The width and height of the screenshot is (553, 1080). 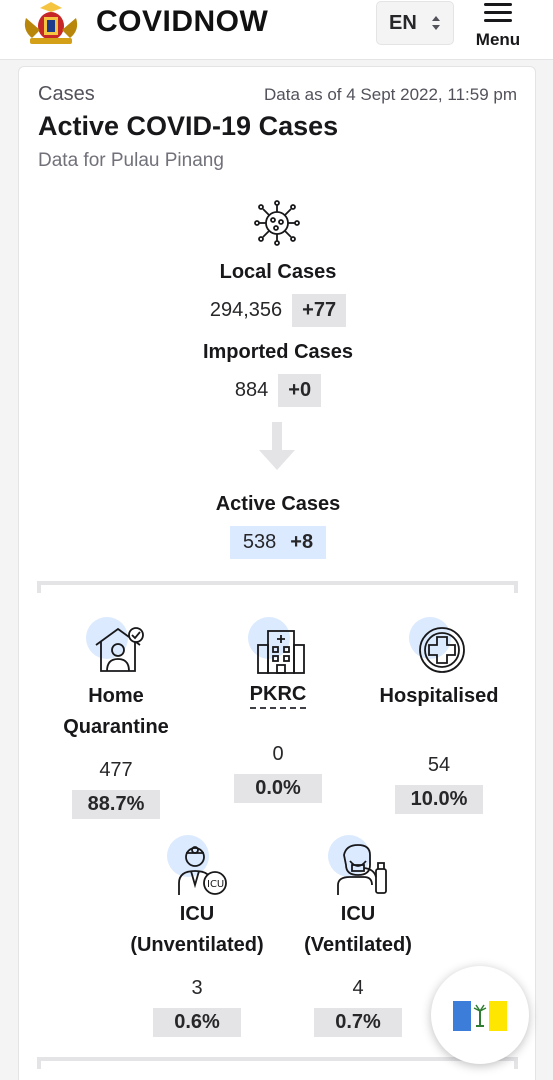 What do you see at coordinates (278, 788) in the screenshot?
I see `pkrc-pct: 0.0%` at bounding box center [278, 788].